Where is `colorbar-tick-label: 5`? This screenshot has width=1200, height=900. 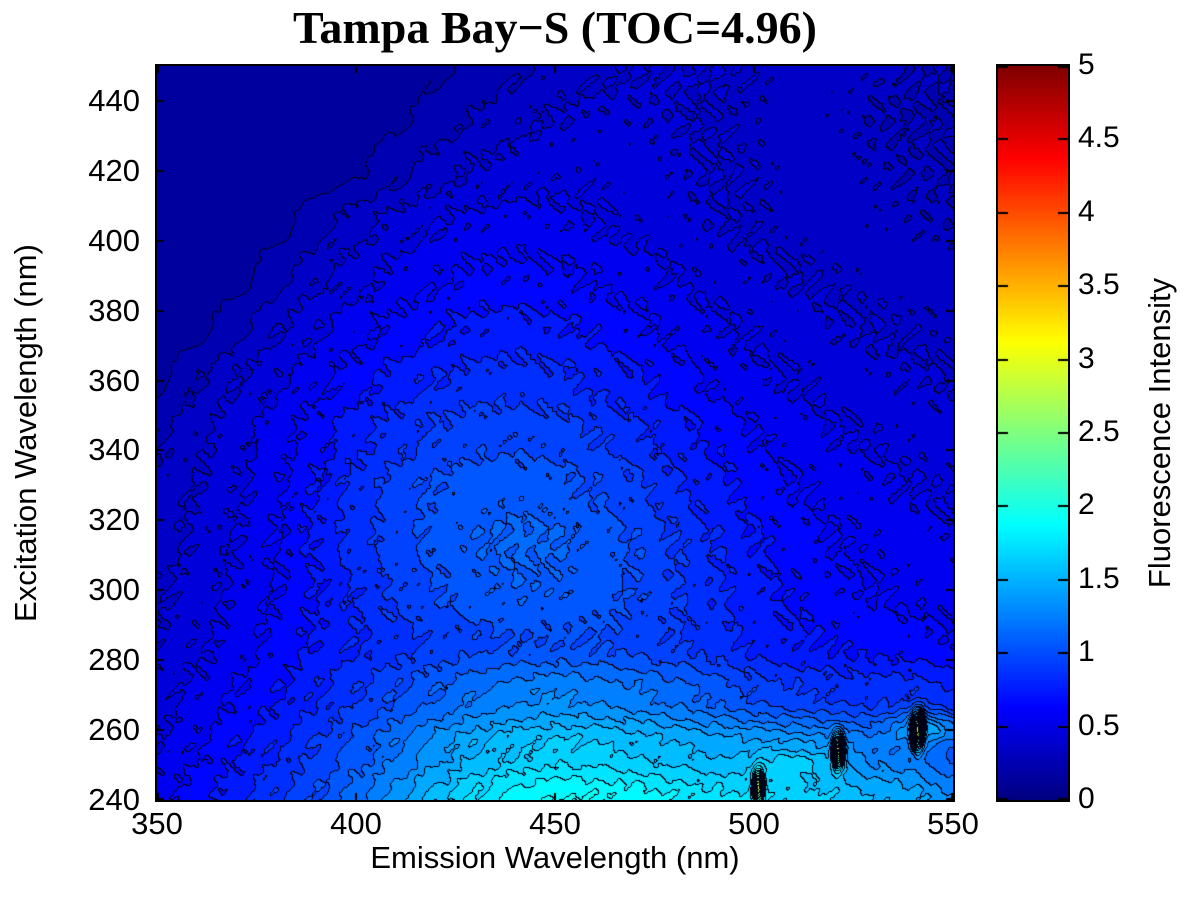 colorbar-tick-label: 5 is located at coordinates (1086, 64).